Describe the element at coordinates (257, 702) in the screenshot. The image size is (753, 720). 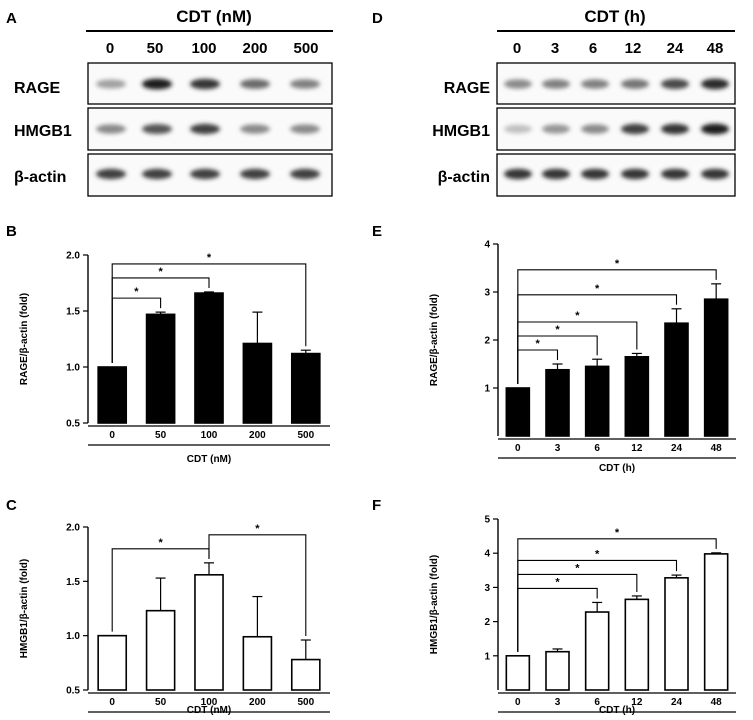
I see `chart-c-x-tick-label: 200` at that location.